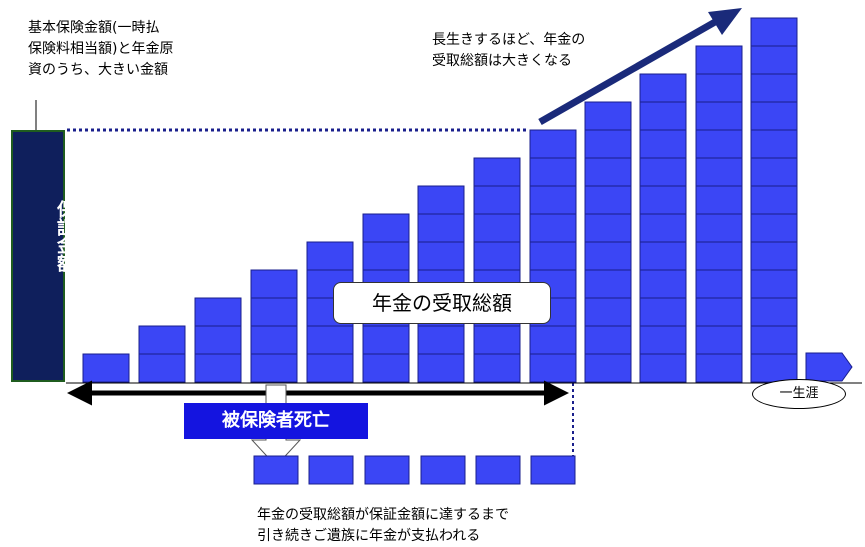  Describe the element at coordinates (414, 470) in the screenshot. I see `post-death-payment-bars` at that location.